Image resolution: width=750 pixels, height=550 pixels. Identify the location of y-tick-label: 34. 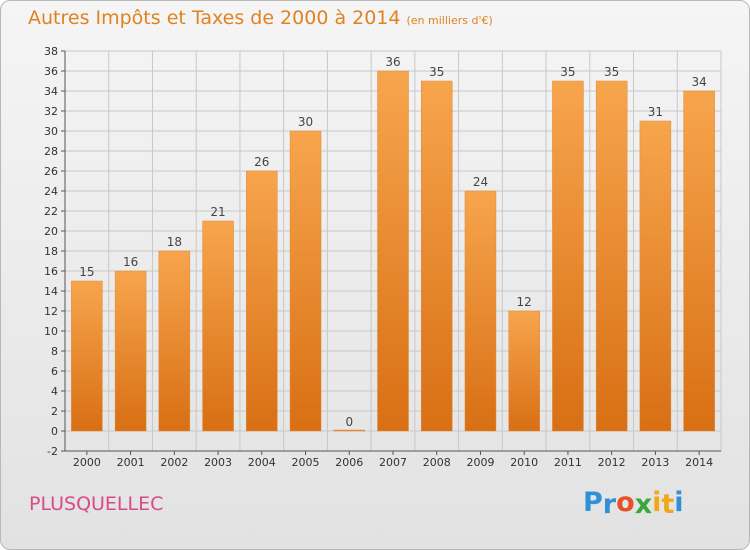
(51, 91).